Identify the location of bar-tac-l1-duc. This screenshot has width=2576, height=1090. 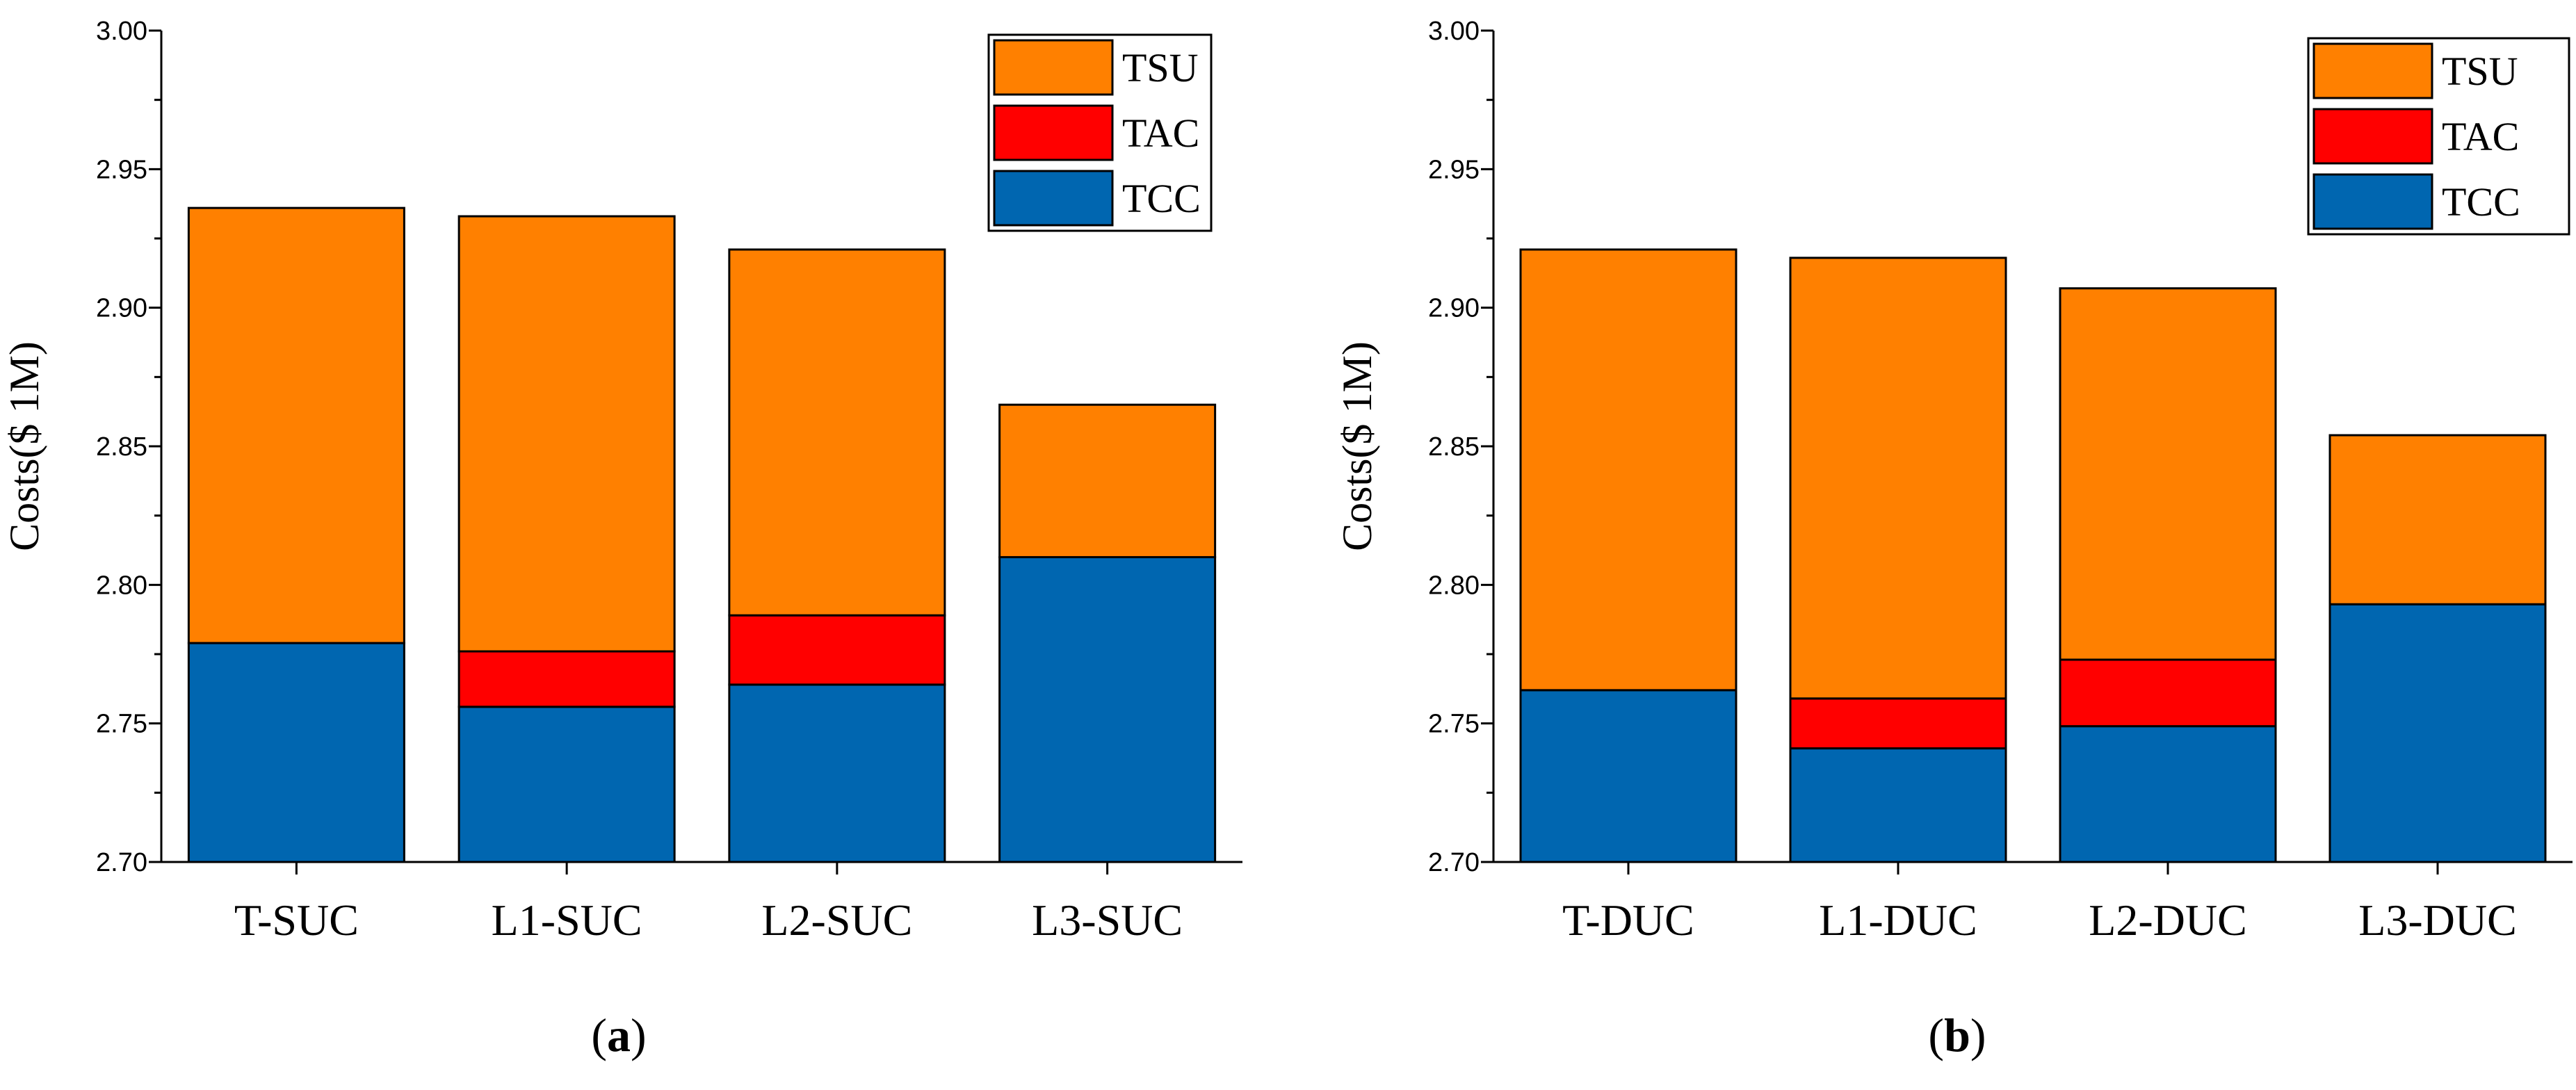
(1898, 724).